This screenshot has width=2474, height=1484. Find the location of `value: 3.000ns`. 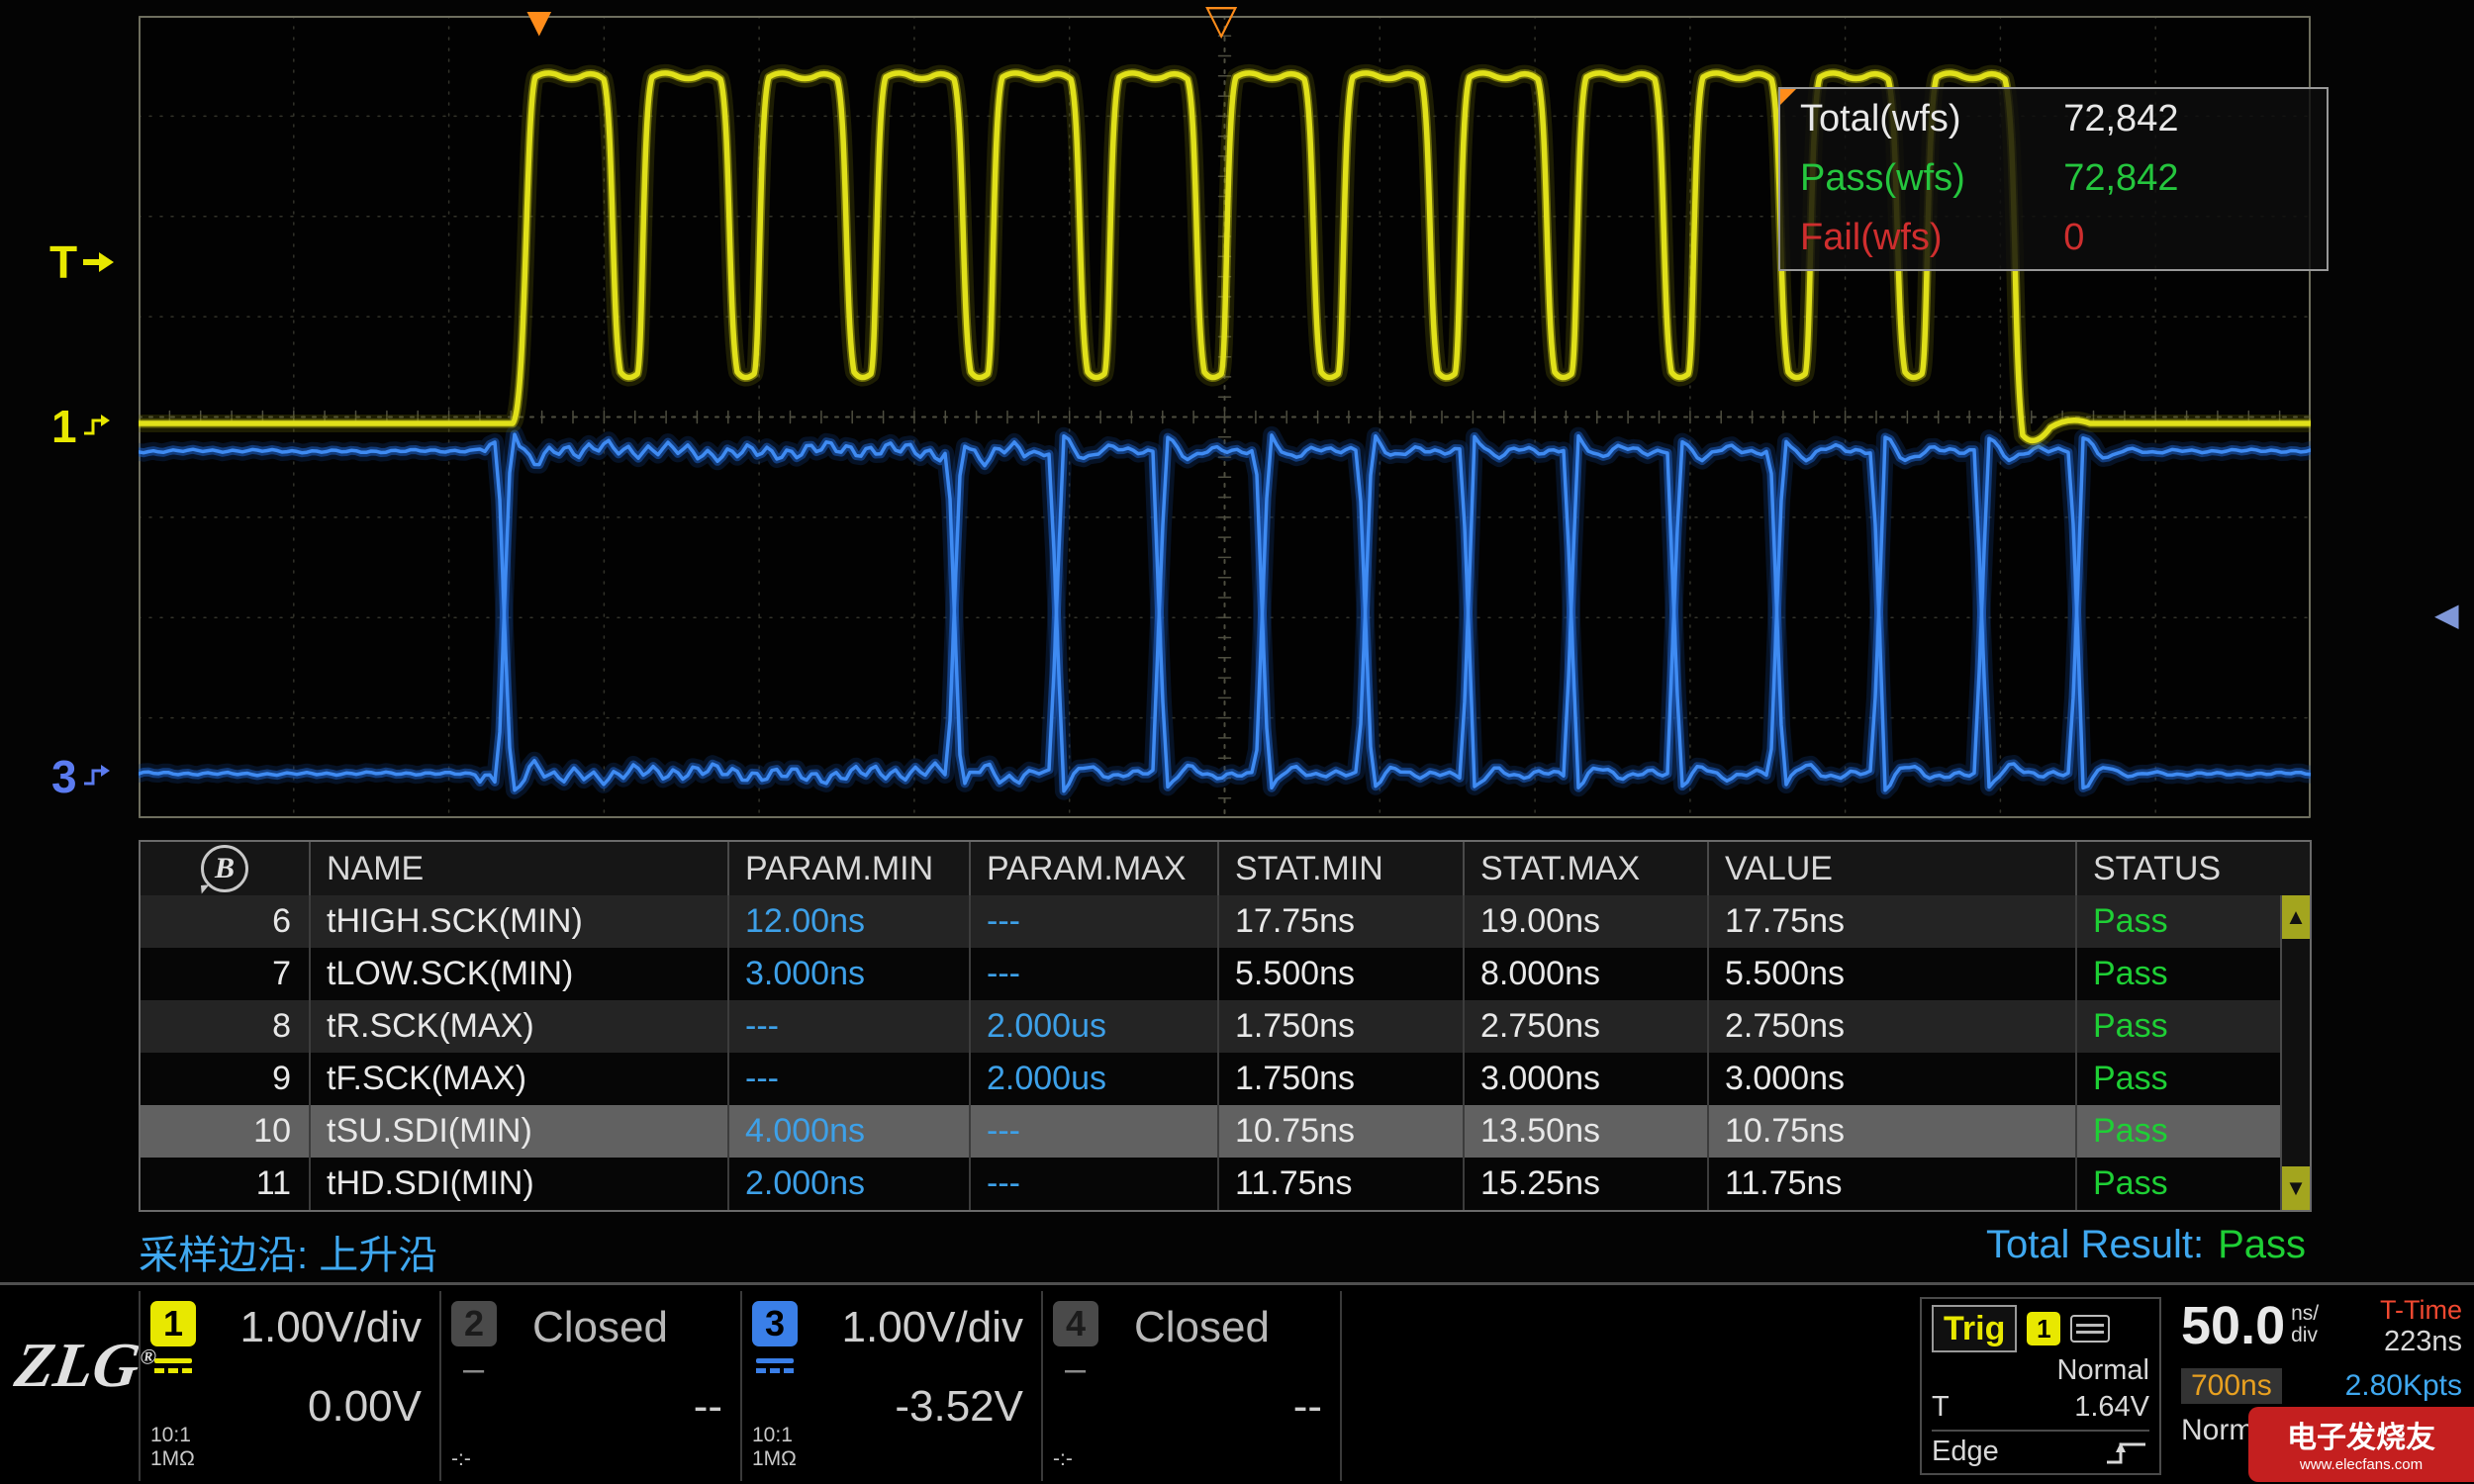

value: 3.000ns is located at coordinates (1893, 1079).